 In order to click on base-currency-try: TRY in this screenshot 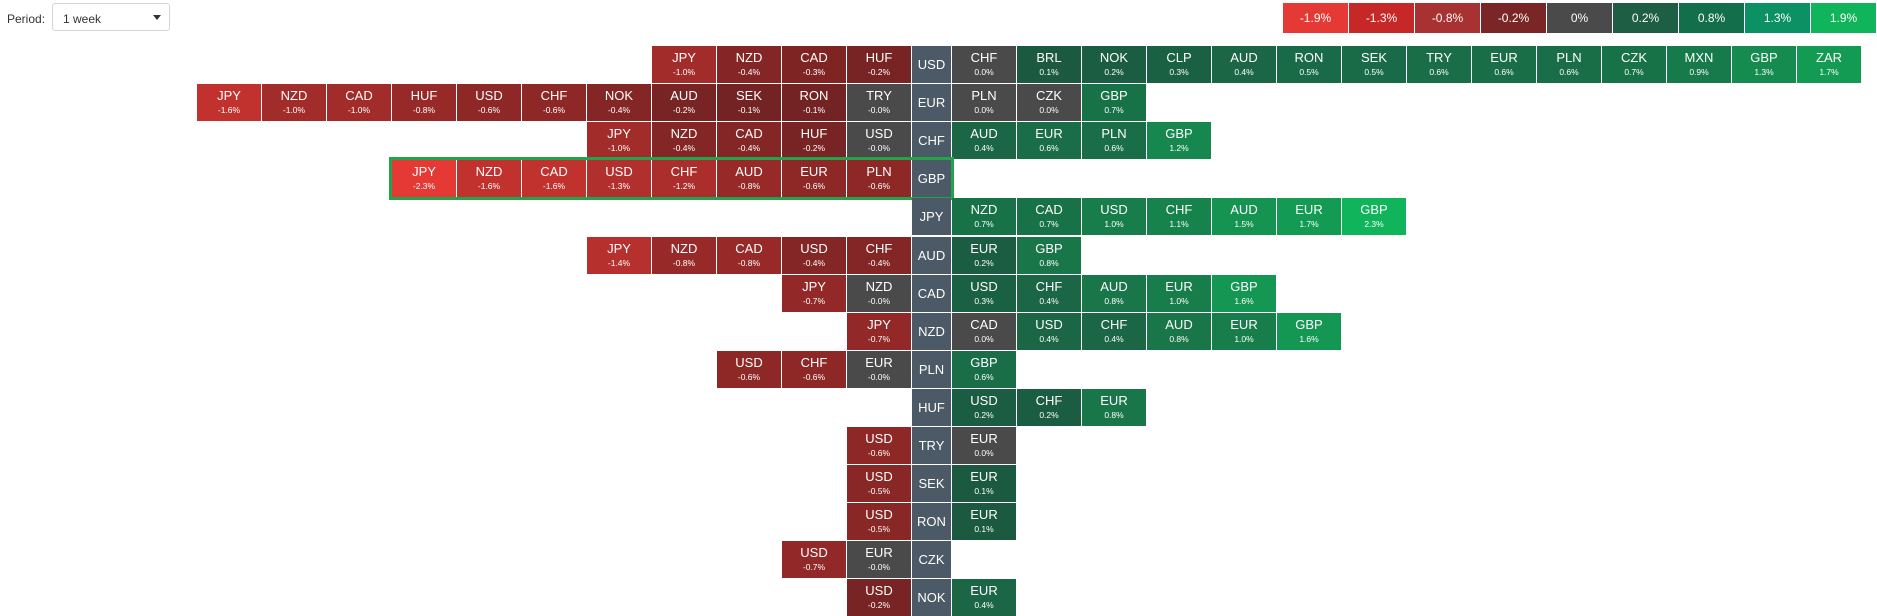, I will do `click(931, 445)`.